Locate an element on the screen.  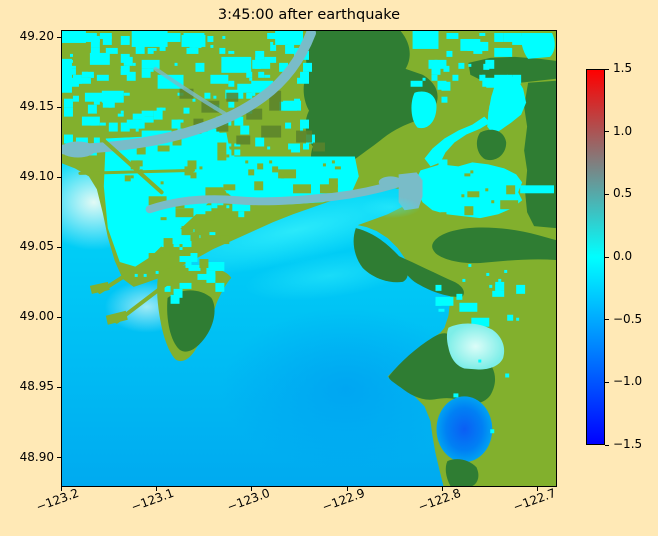
x-tick-label: −122.9 is located at coordinates (343, 500).